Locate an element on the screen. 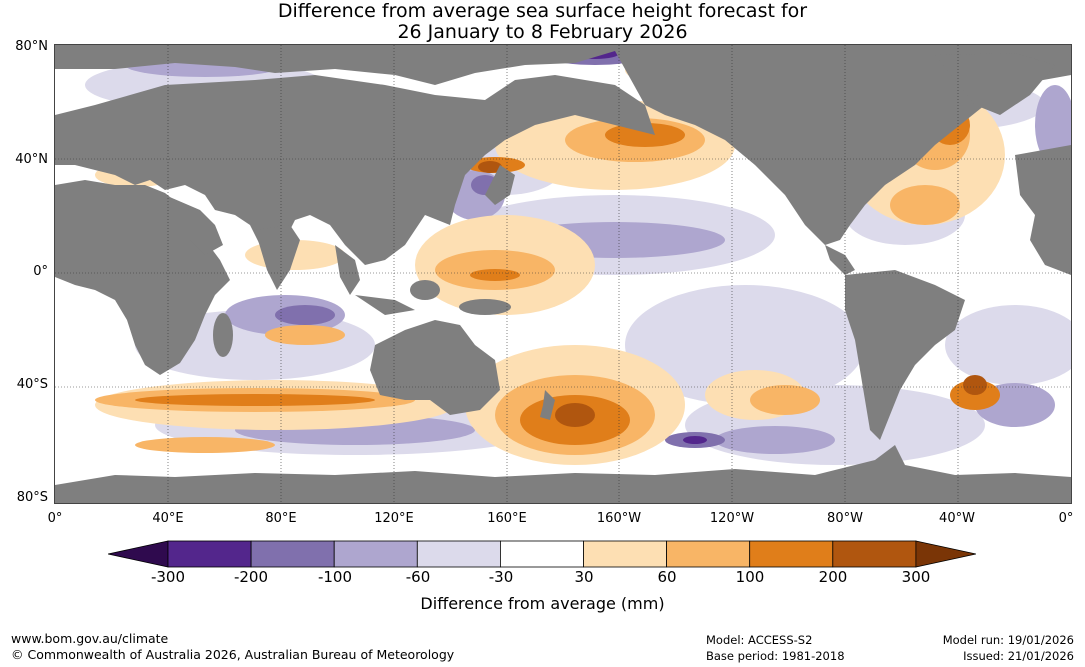 The width and height of the screenshot is (1085, 667). footer-model: Model: ACCESS-S2 is located at coordinates (759, 640).